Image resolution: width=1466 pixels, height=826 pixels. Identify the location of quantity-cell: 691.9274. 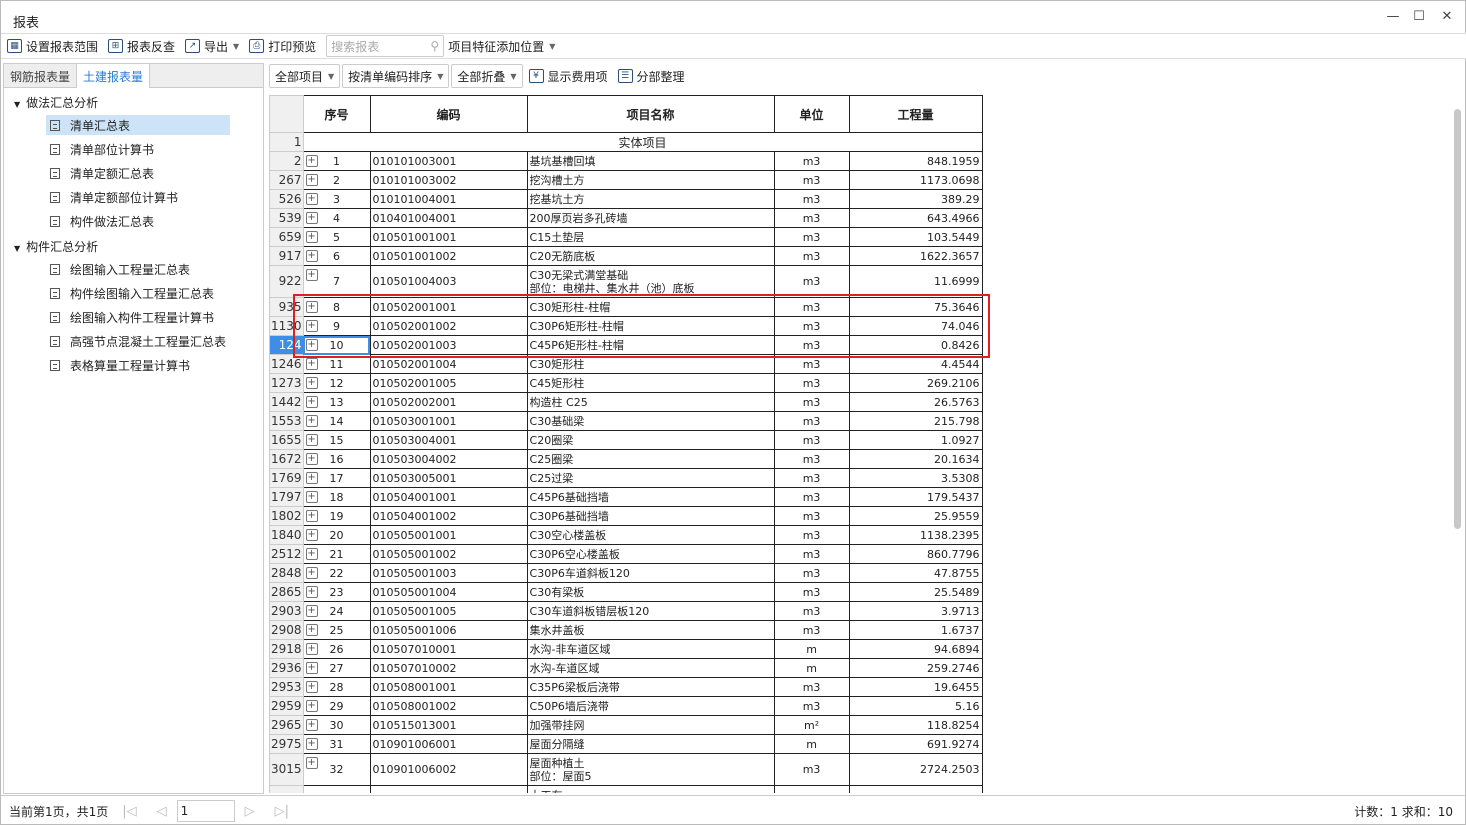
(915, 744).